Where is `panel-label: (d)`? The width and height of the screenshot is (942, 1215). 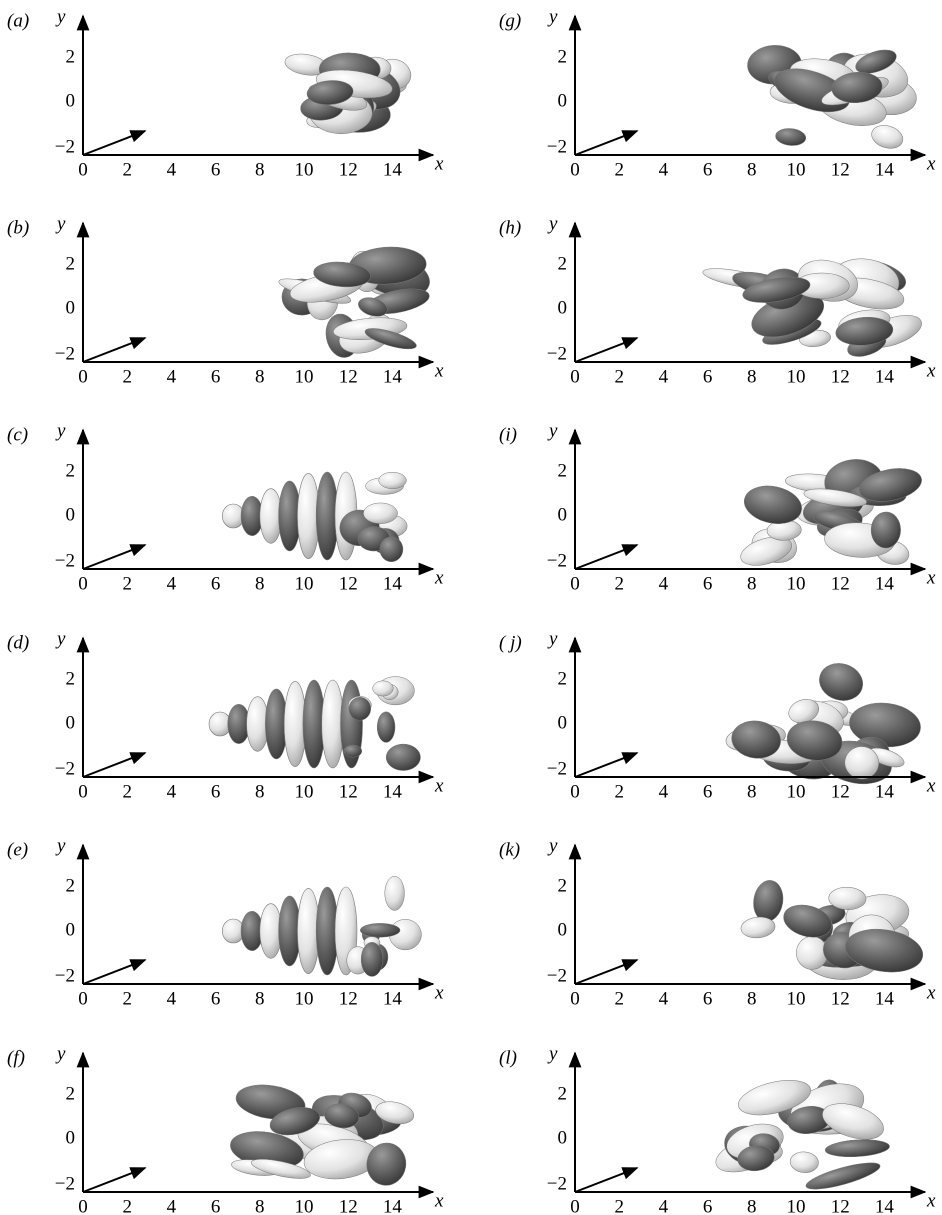 panel-label: (d) is located at coordinates (18, 642).